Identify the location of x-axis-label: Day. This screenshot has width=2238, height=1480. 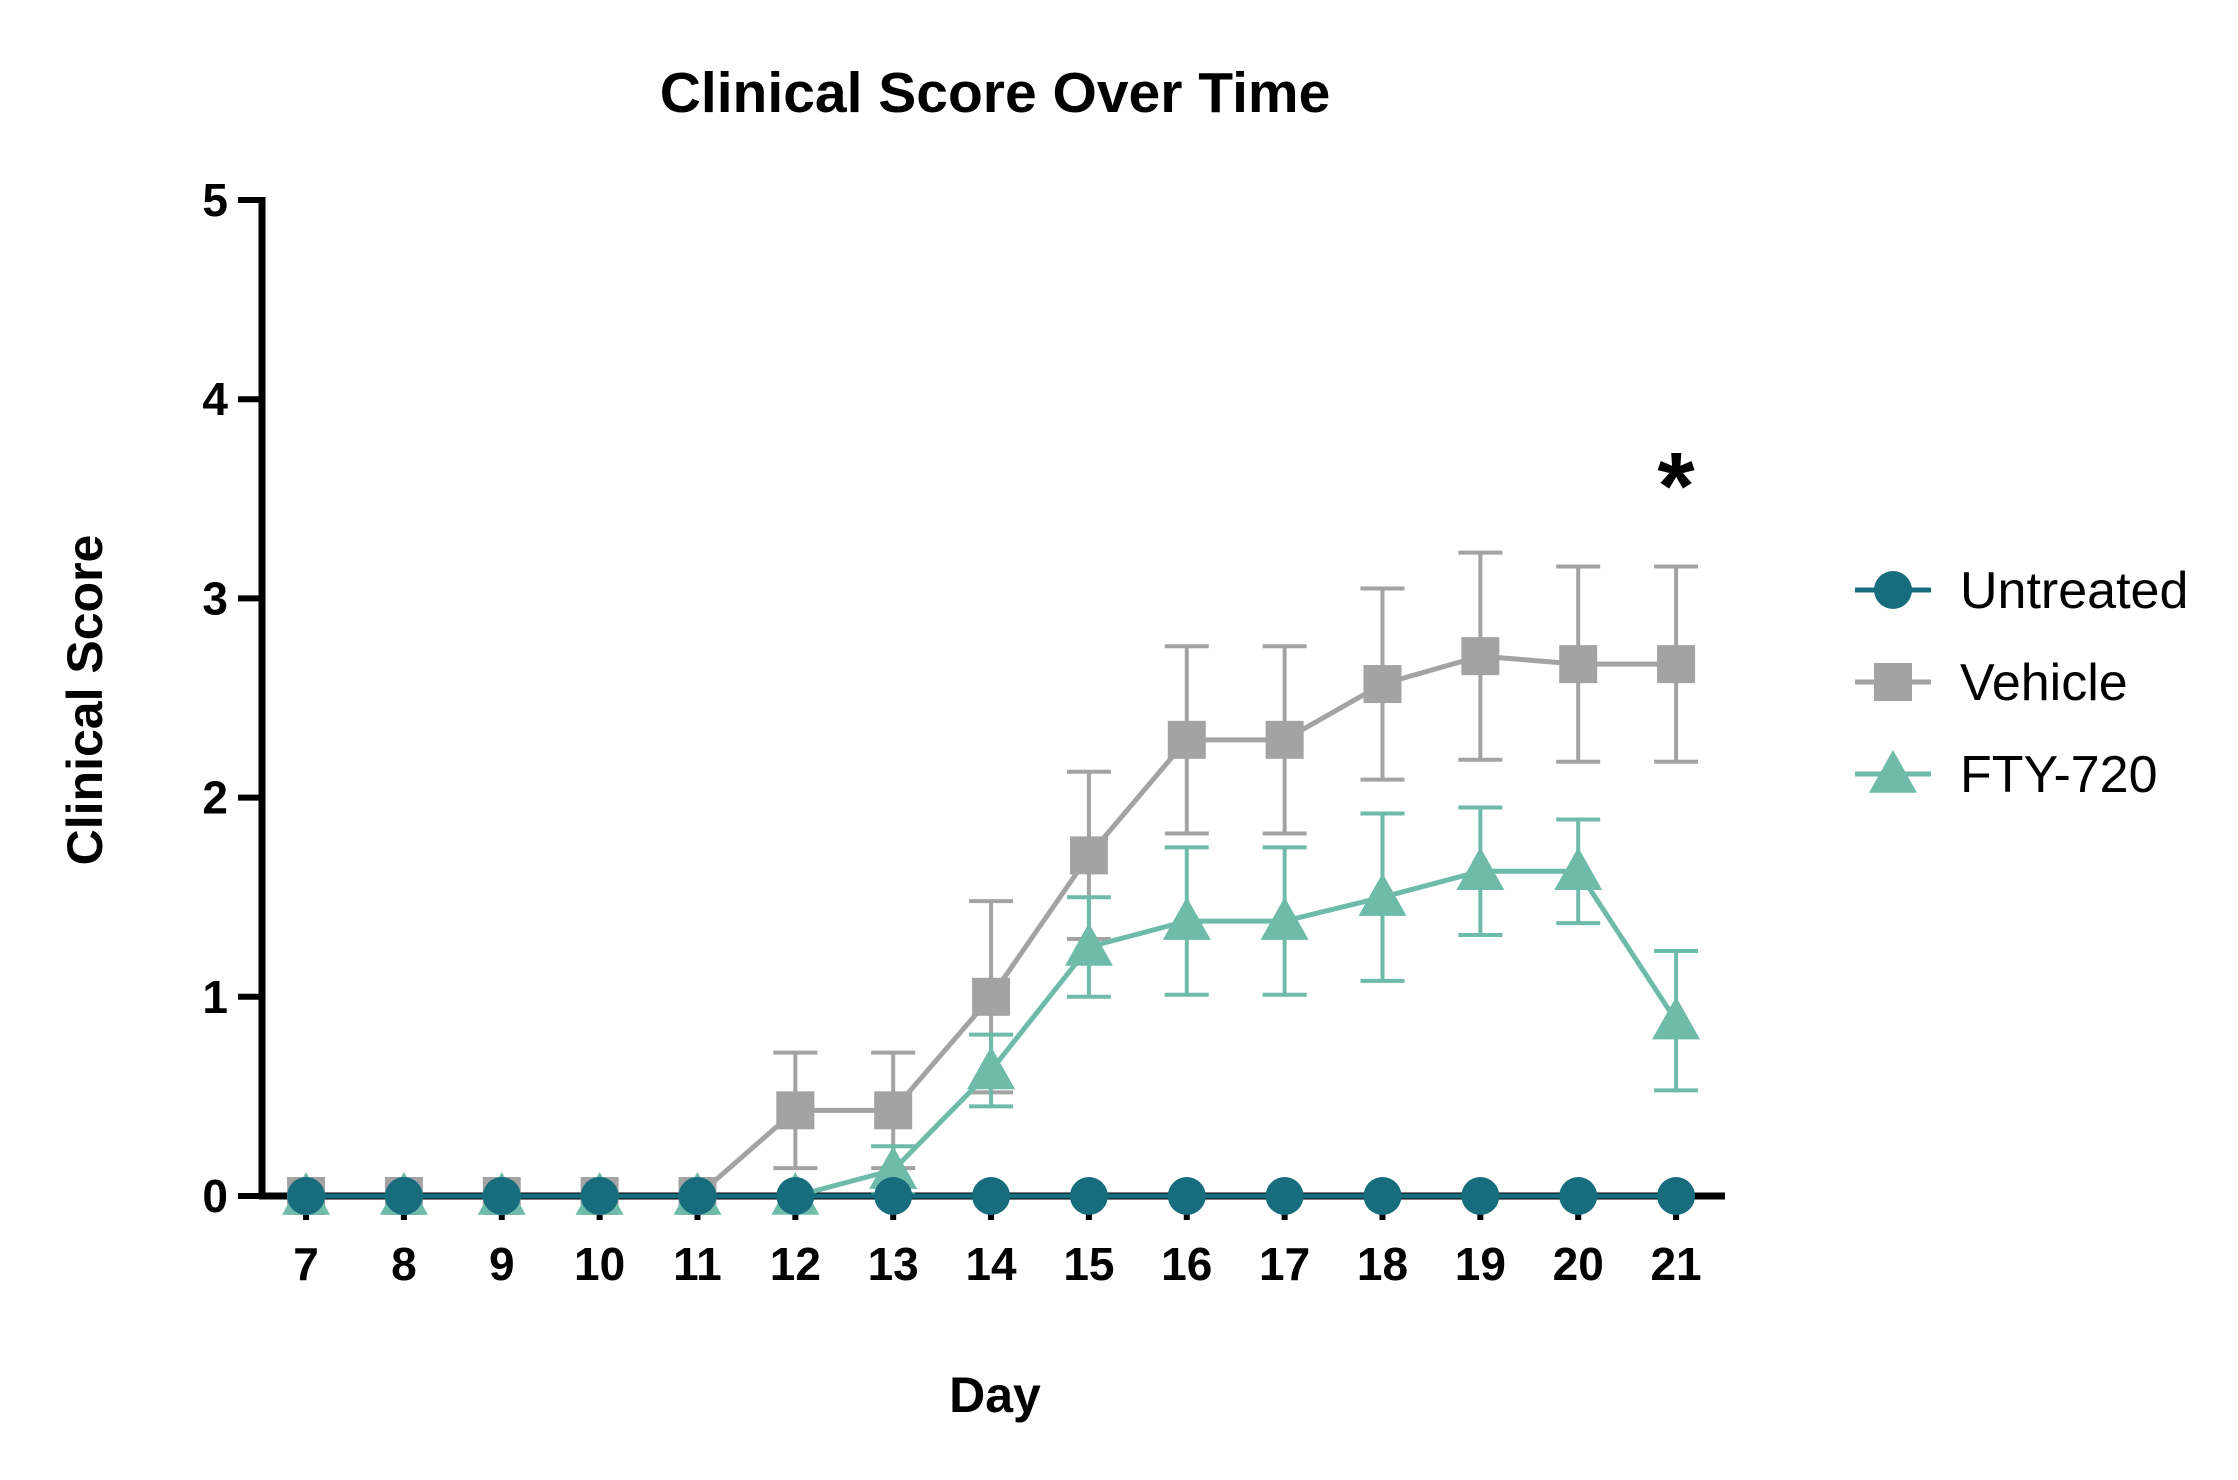
(995, 1395).